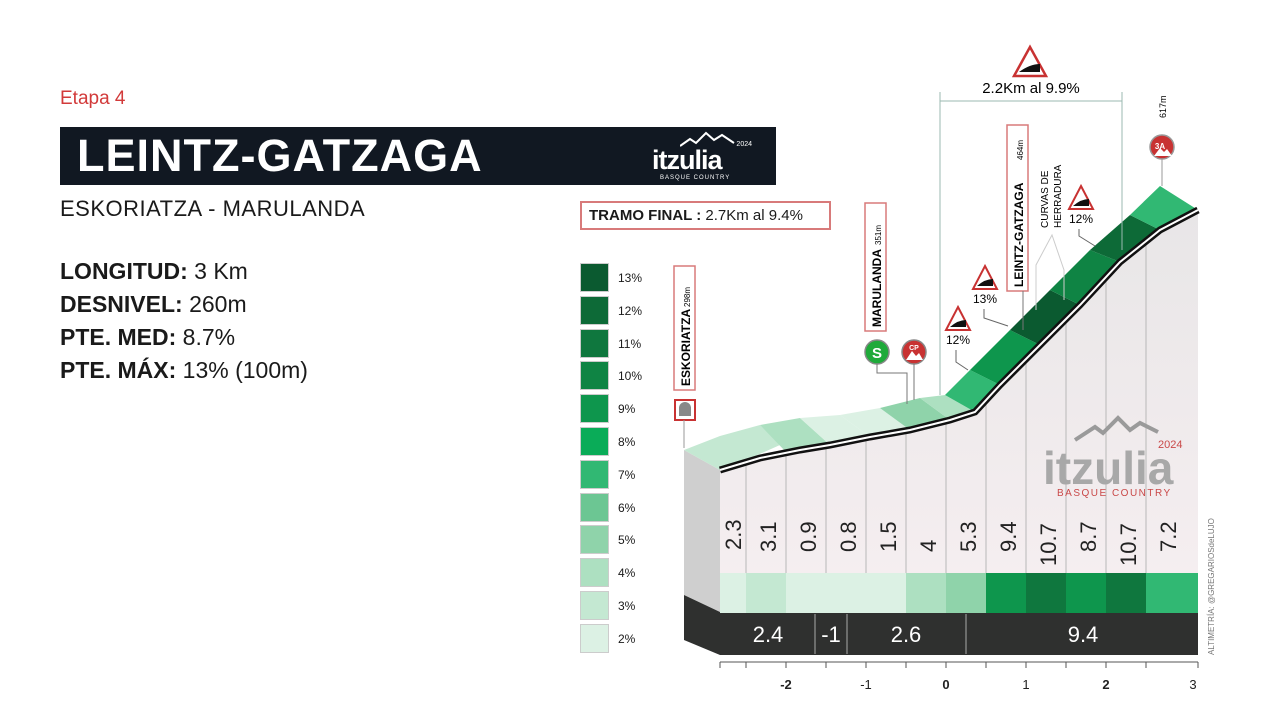 The image size is (1280, 720). What do you see at coordinates (695, 178) in the screenshot?
I see `logo-tagline: BASQUE COUNTRY` at bounding box center [695, 178].